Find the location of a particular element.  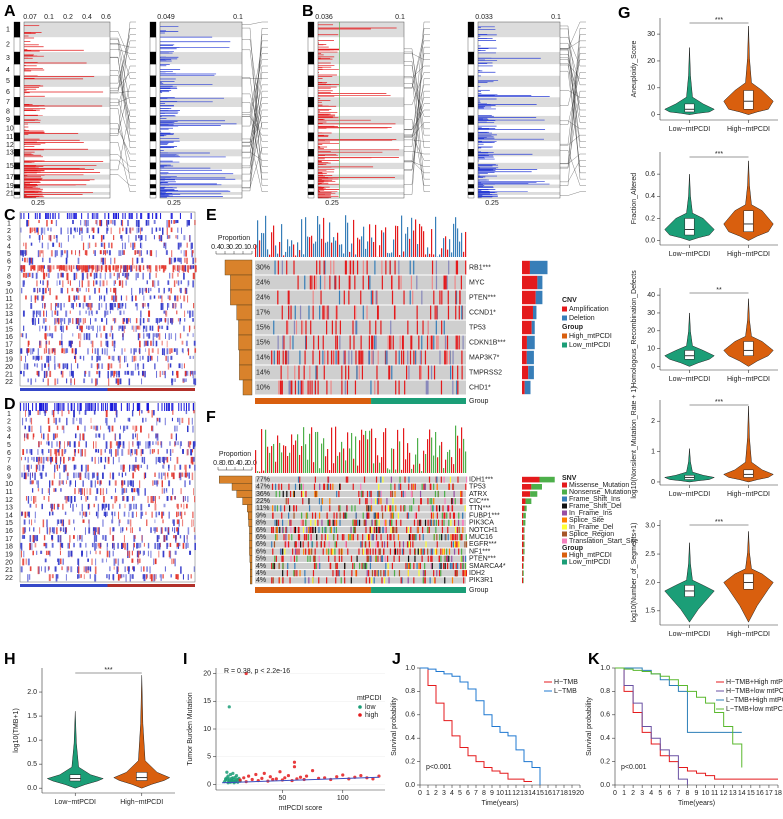

legend-label: In_Frame_Ins is located at coordinates (591, 513).